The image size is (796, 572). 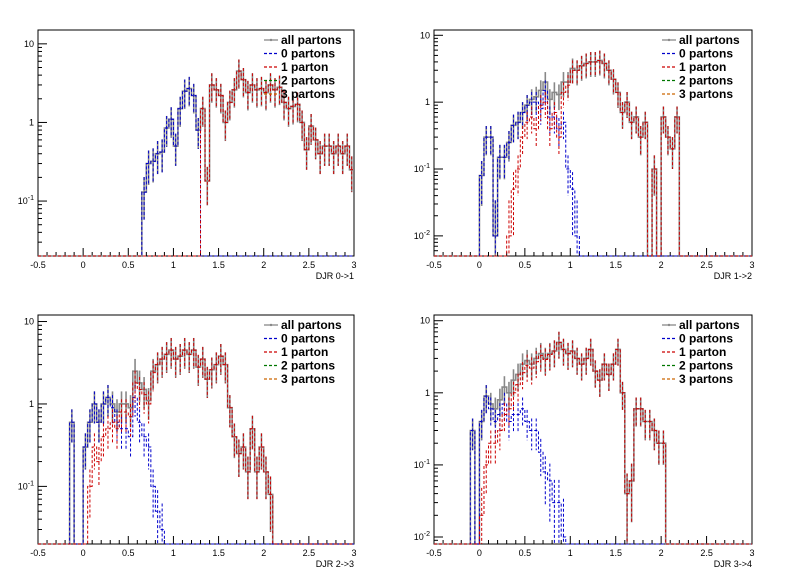 What do you see at coordinates (335, 564) in the screenshot?
I see `x-axis-title: DJR 2->3` at bounding box center [335, 564].